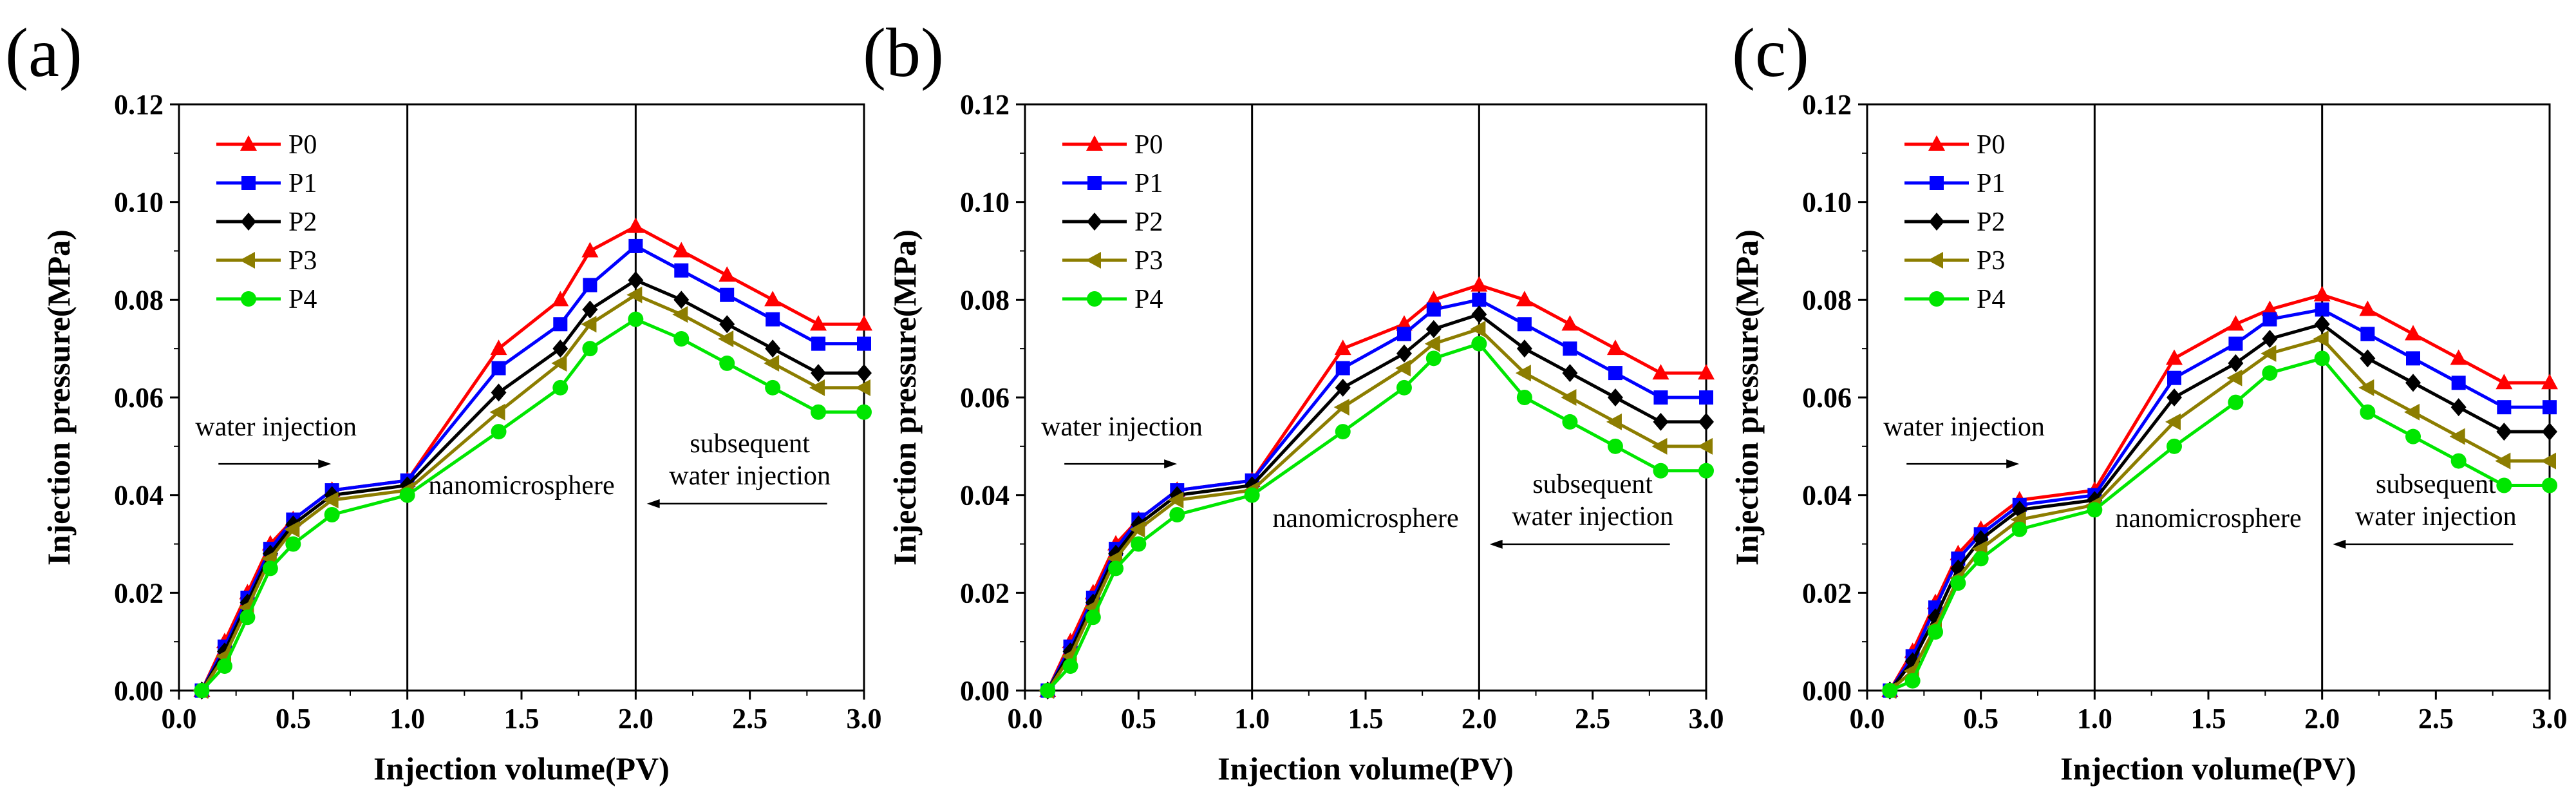 The height and width of the screenshot is (802, 2576). What do you see at coordinates (1991, 145) in the screenshot?
I see `legend-label: P0` at bounding box center [1991, 145].